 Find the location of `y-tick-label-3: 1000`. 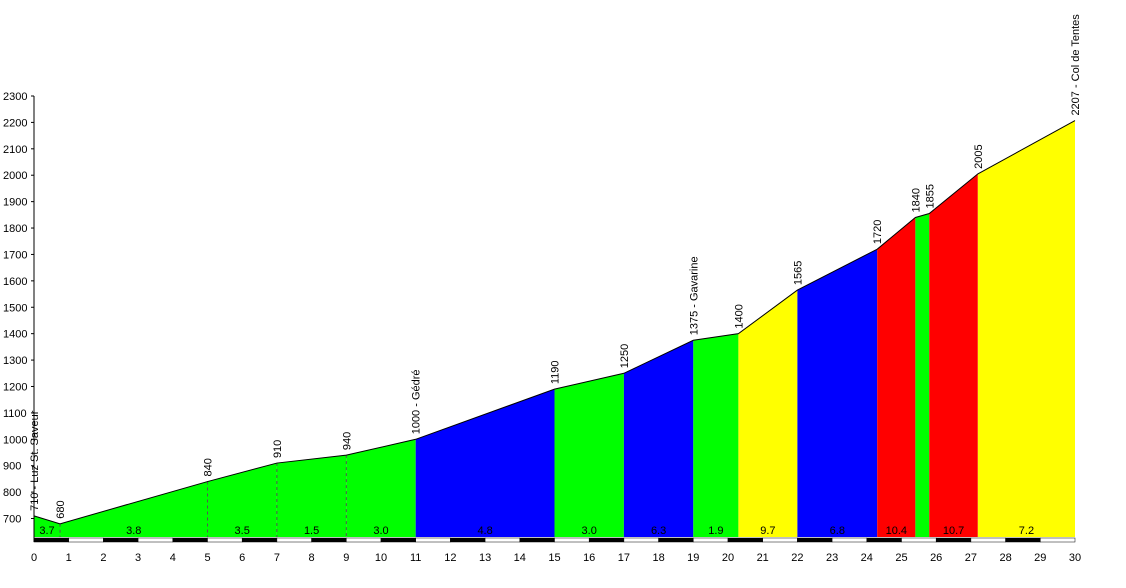

y-tick-label-3: 1000 is located at coordinates (15, 440).